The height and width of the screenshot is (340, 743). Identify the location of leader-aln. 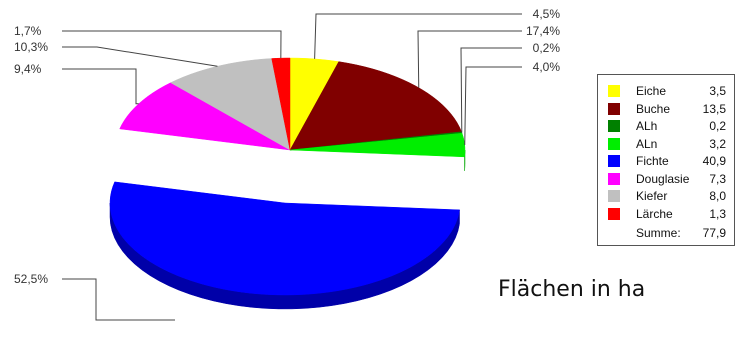
(493, 106).